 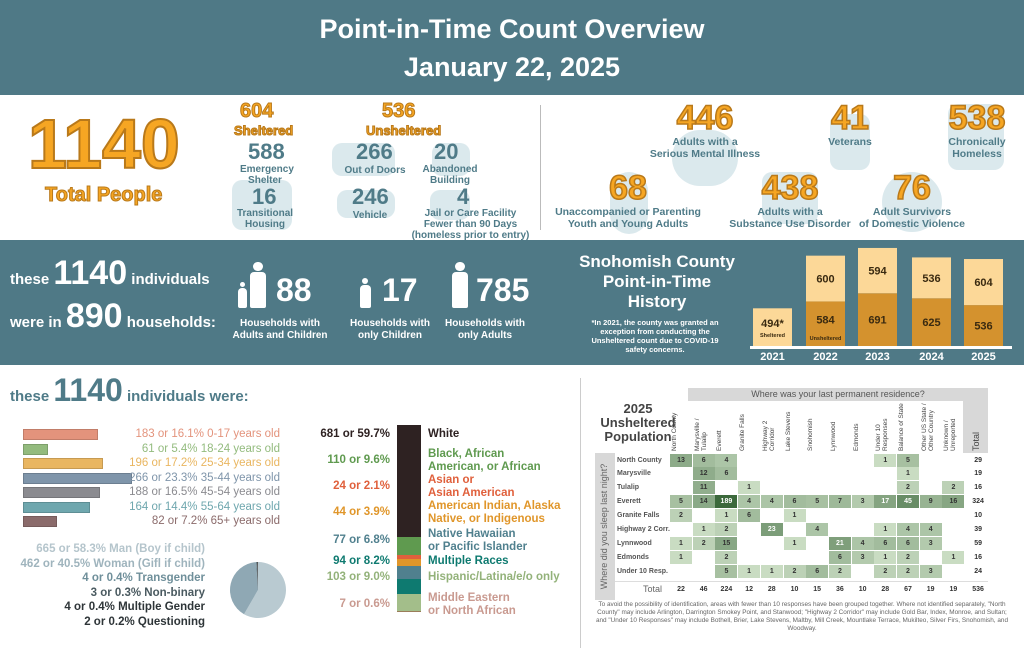 I want to click on row-total: 16, so click(x=978, y=557).